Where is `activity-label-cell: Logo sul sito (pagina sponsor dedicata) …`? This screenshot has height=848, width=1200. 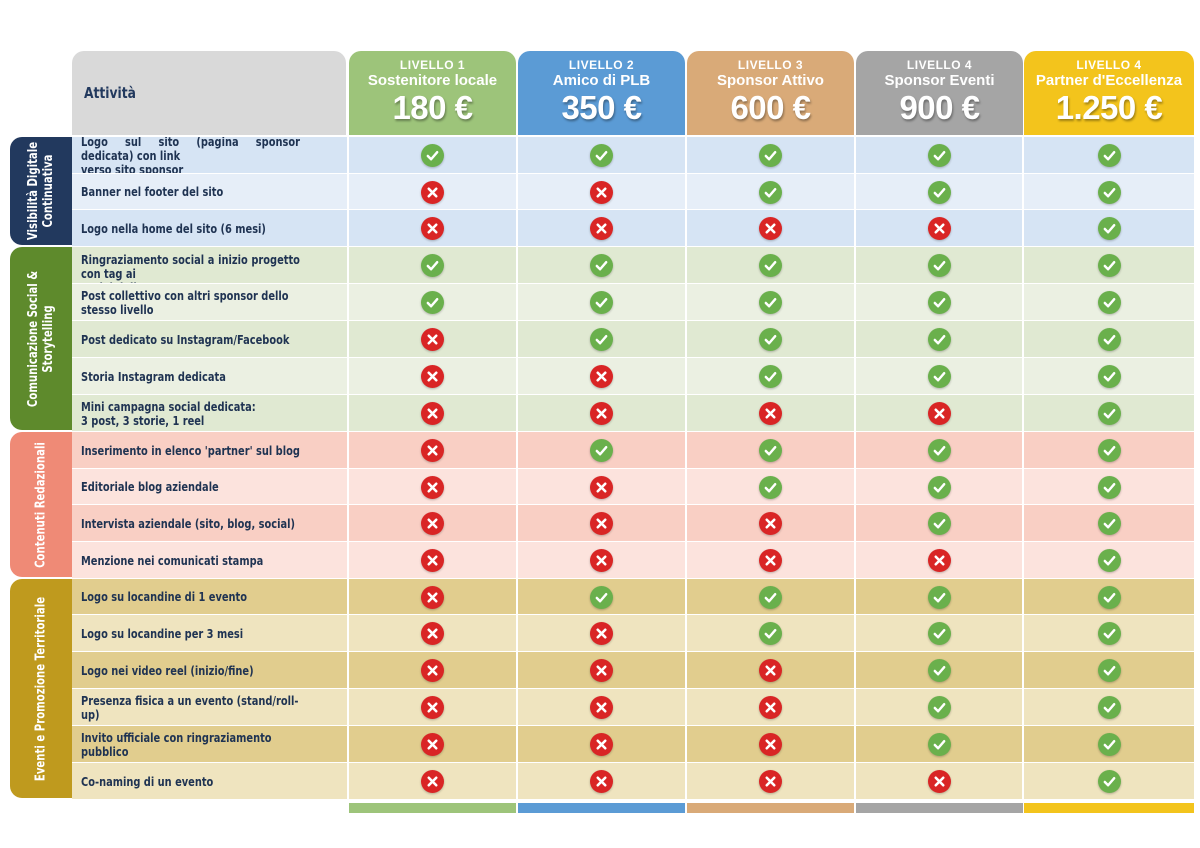
activity-label-cell: Logo sul sito (pagina sponsor dedicata) … is located at coordinates (210, 155).